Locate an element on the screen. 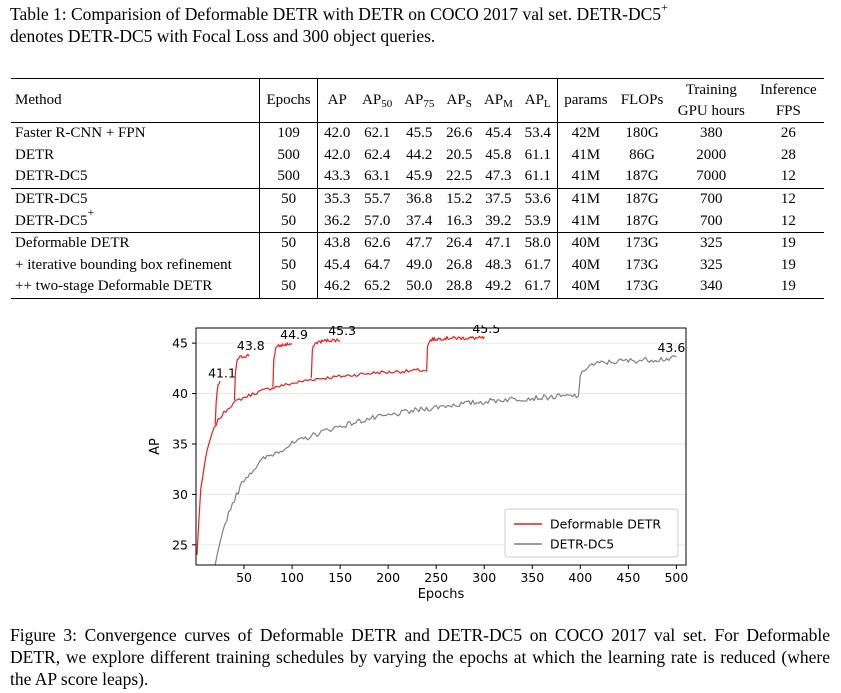 This screenshot has width=841, height=693. table-caption-label: Table 1: is located at coordinates (38, 14).